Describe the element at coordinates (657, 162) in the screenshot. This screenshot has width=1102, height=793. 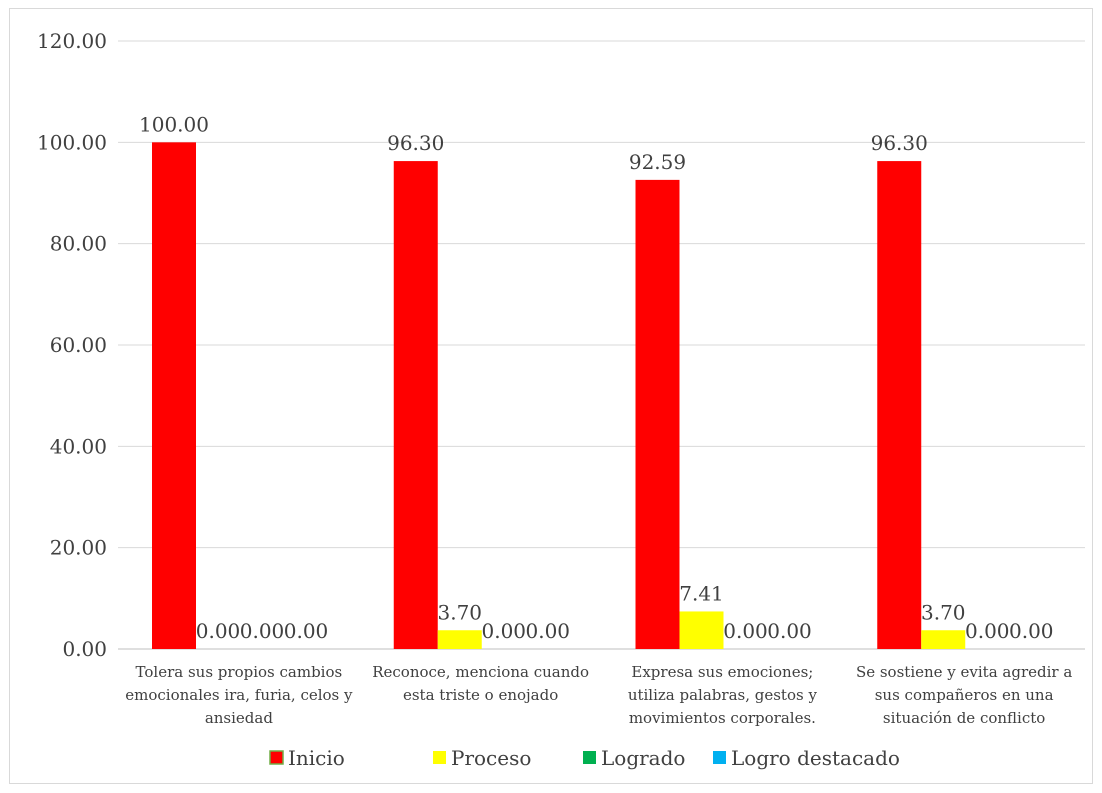
I see `data-label: 92.59` at that location.